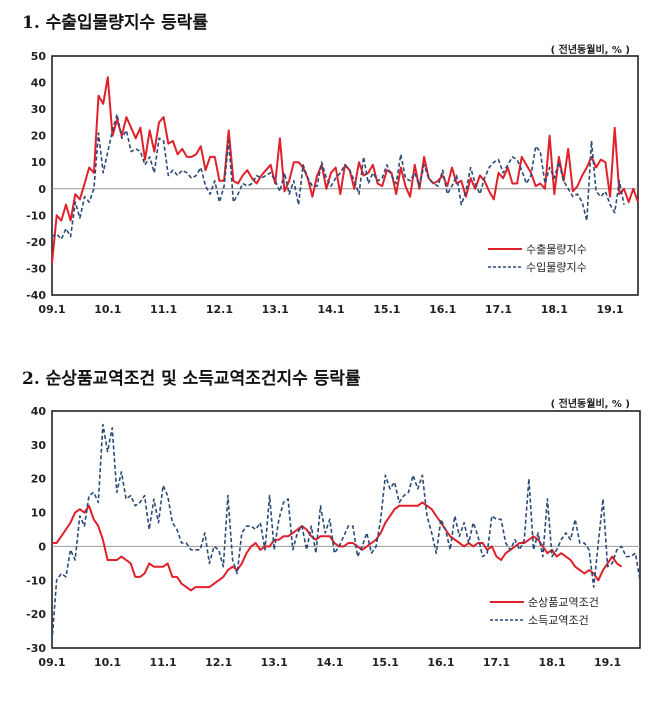  Describe the element at coordinates (563, 602) in the screenshot. I see `legend-label-0: 순상품교역조건` at that location.